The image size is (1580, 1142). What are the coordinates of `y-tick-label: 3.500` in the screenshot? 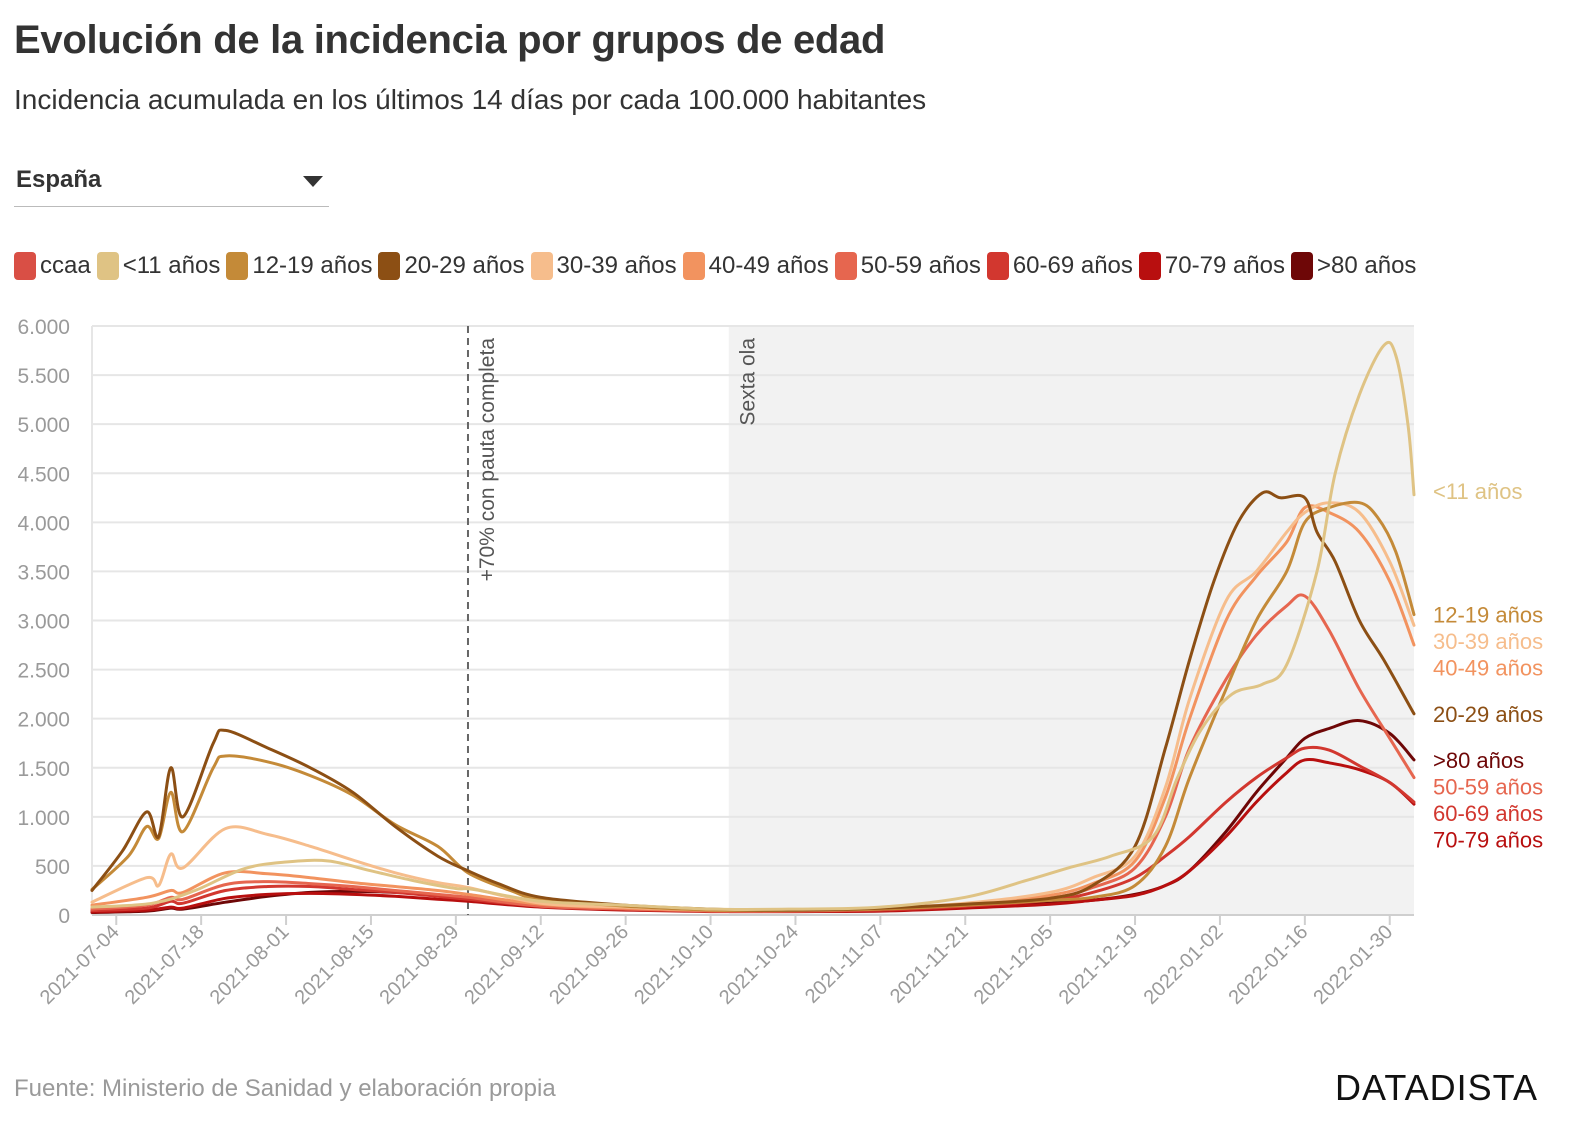 It's located at (43, 572).